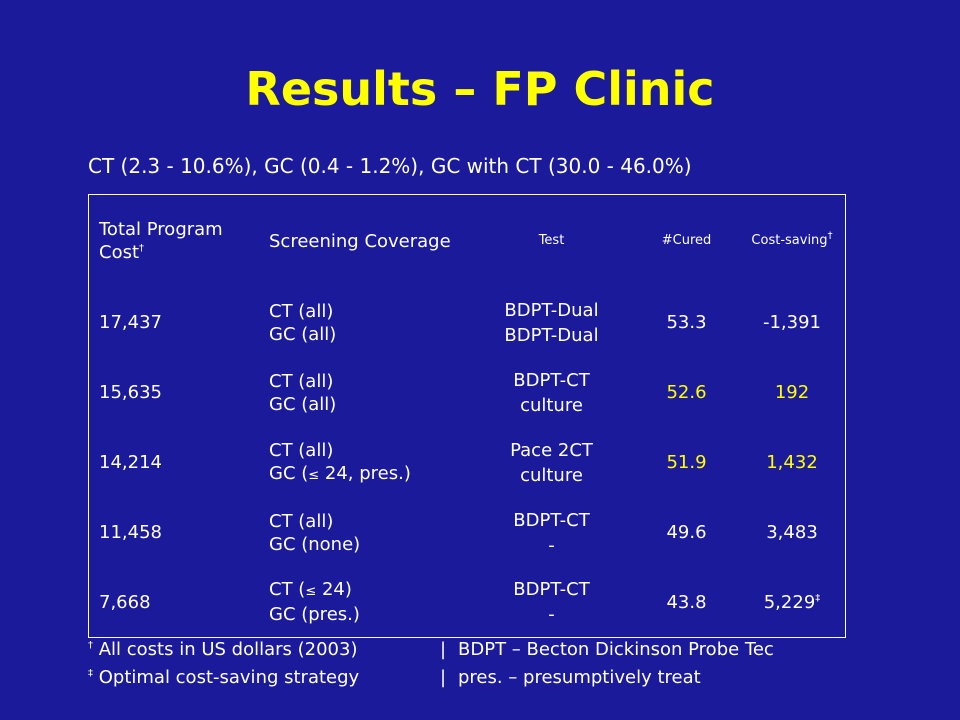 The width and height of the screenshot is (960, 720). Describe the element at coordinates (686, 322) in the screenshot. I see `cured-cell: 53.3` at that location.